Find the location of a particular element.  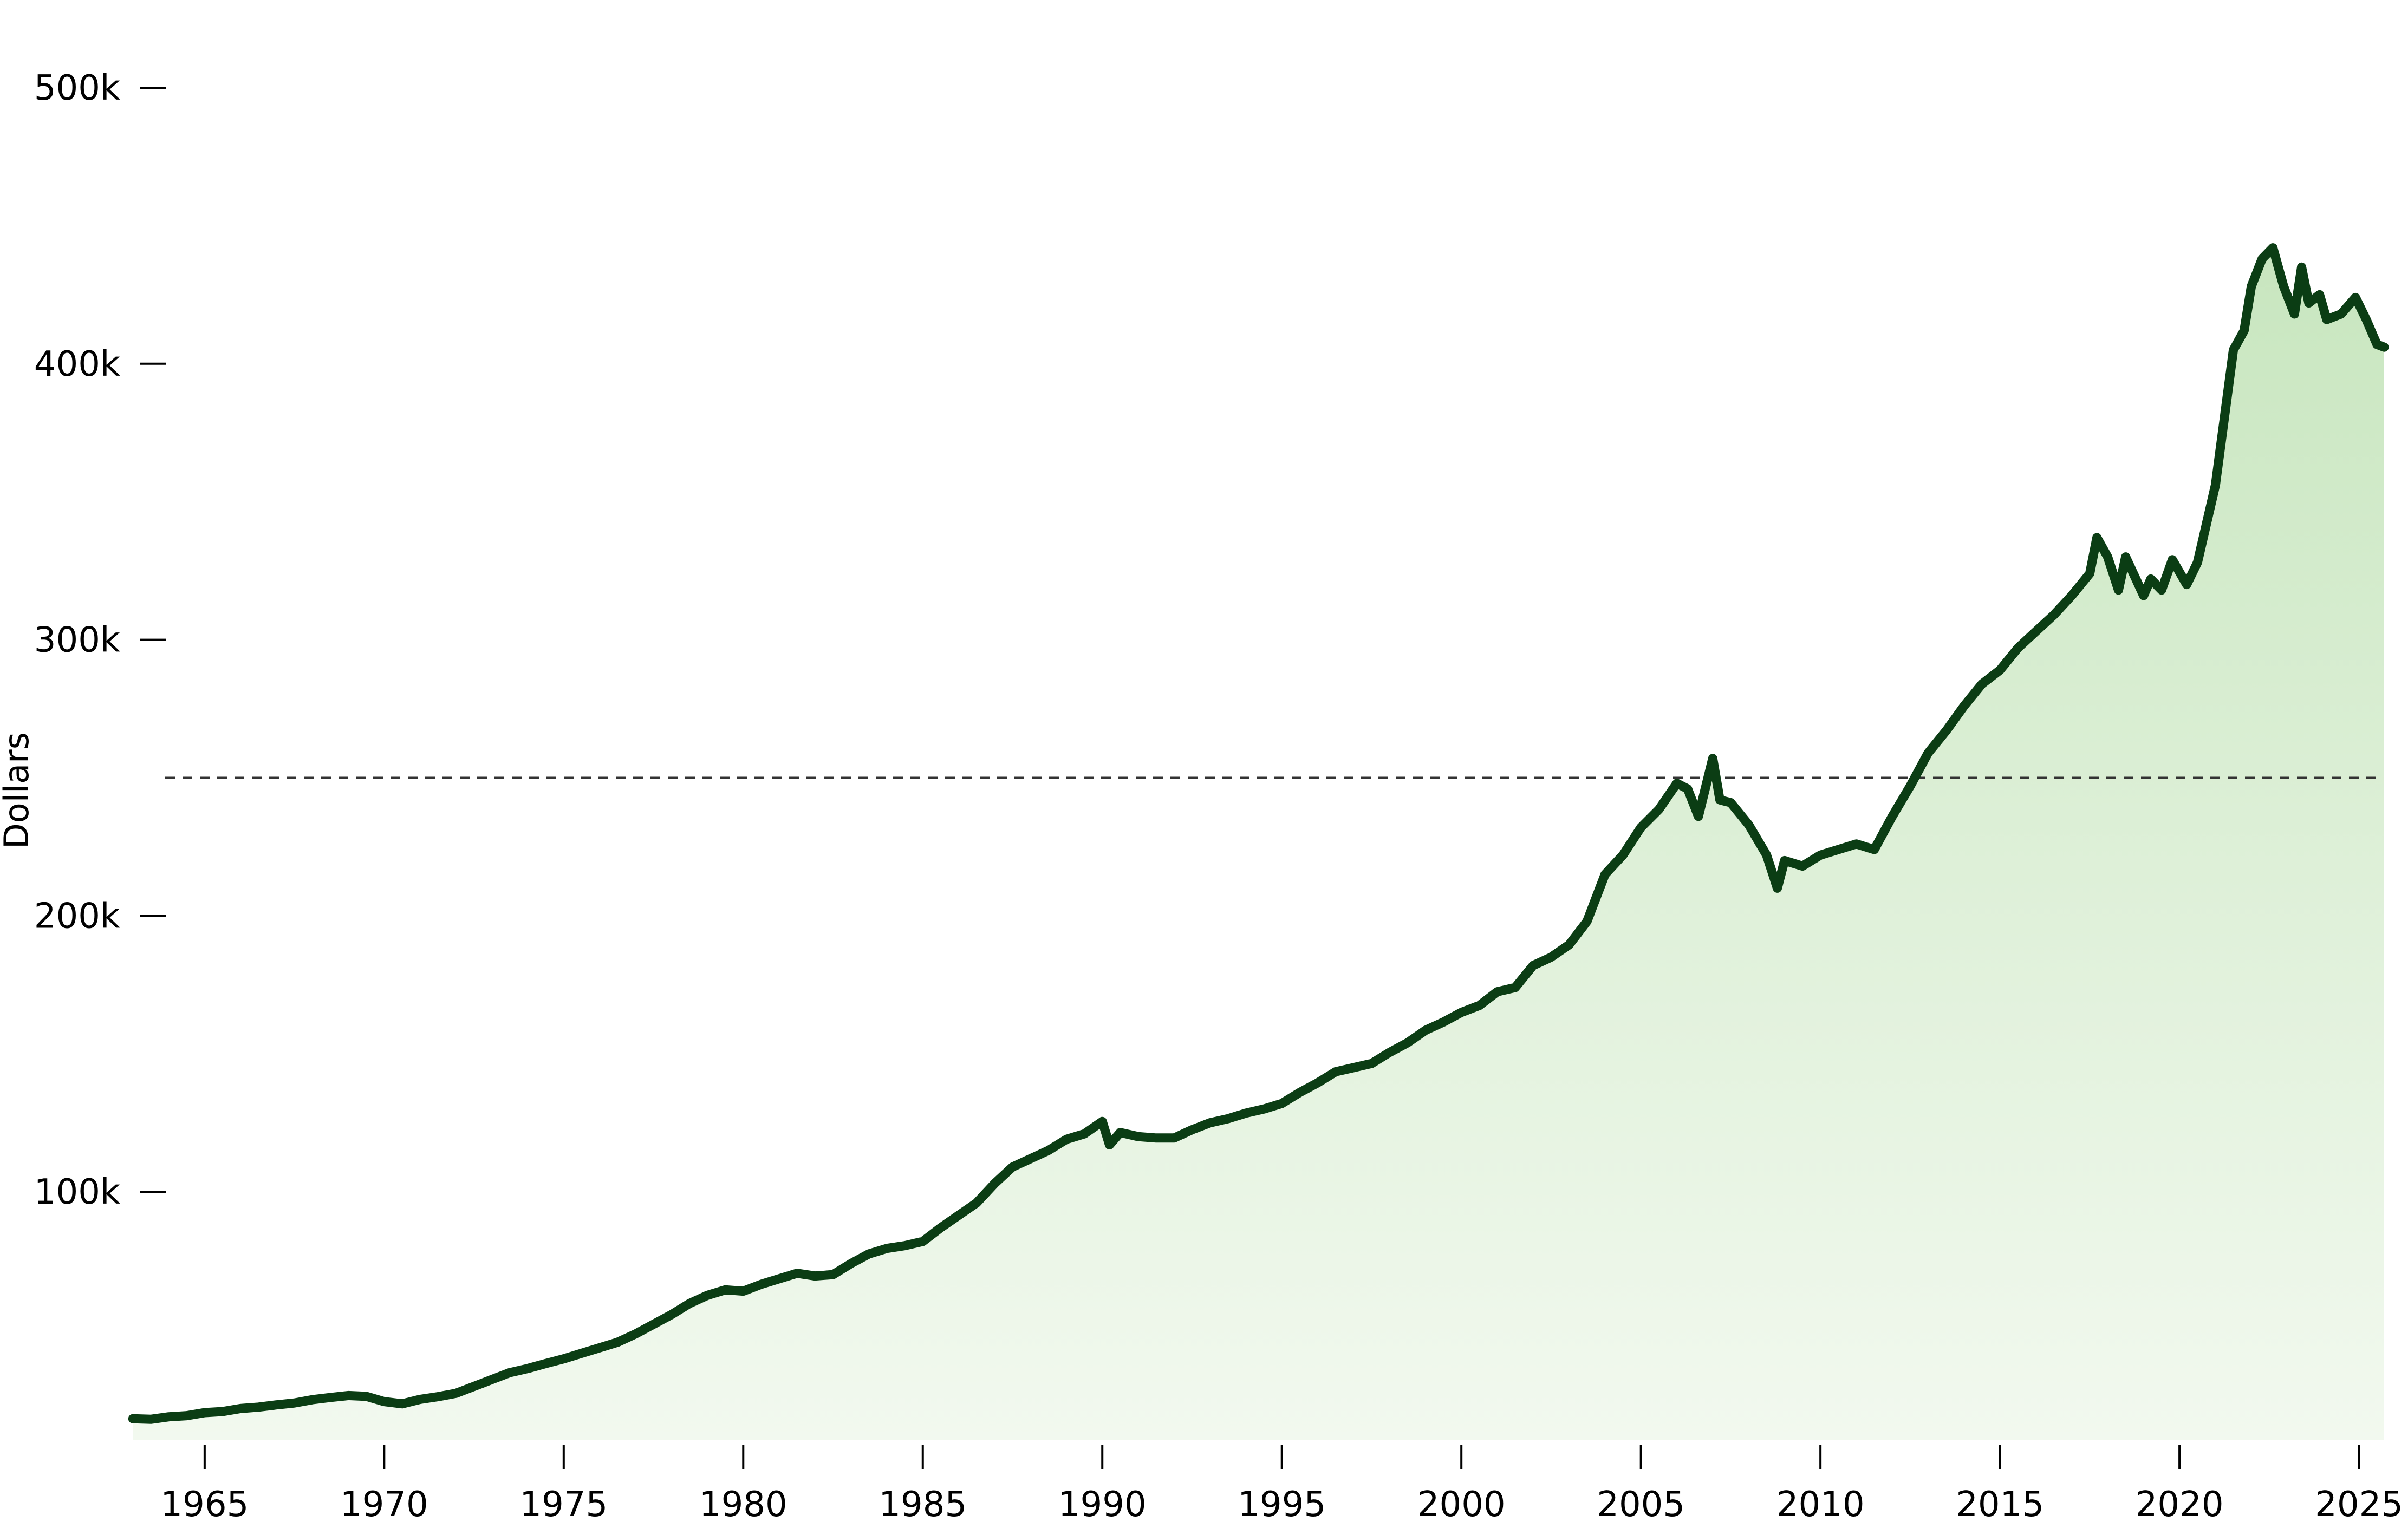

y-axis-title: Dollars is located at coordinates (18, 790).